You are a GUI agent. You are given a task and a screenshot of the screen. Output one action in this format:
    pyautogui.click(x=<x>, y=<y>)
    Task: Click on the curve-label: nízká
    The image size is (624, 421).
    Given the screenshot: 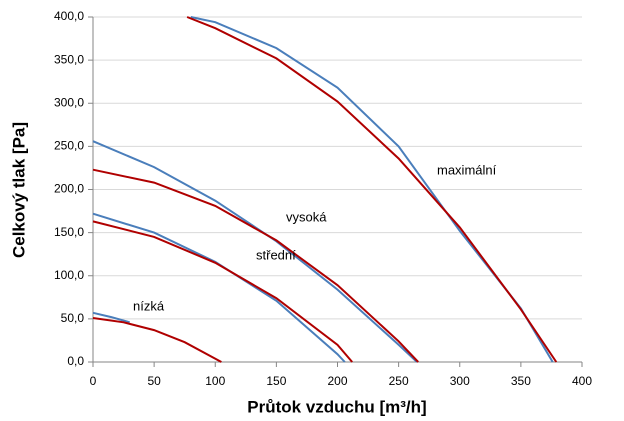 What is the action you would take?
    pyautogui.click(x=149, y=305)
    